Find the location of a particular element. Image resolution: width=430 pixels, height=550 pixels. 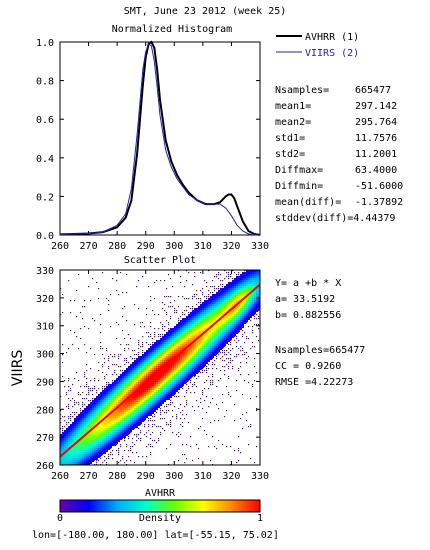

scatter-x-tick-label: 330 is located at coordinates (260, 476).